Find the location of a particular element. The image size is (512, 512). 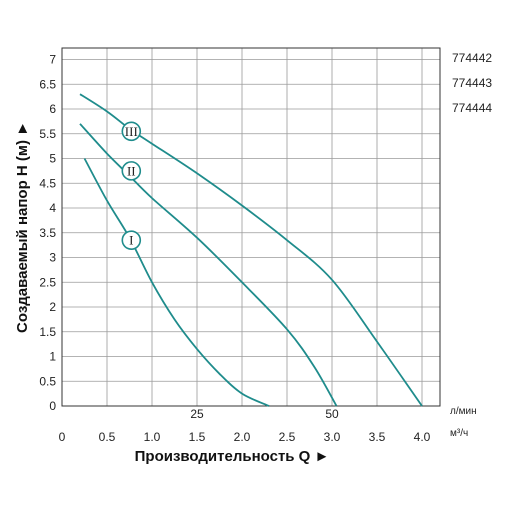

y-tick-label: 5.5 is located at coordinates (47, 134).